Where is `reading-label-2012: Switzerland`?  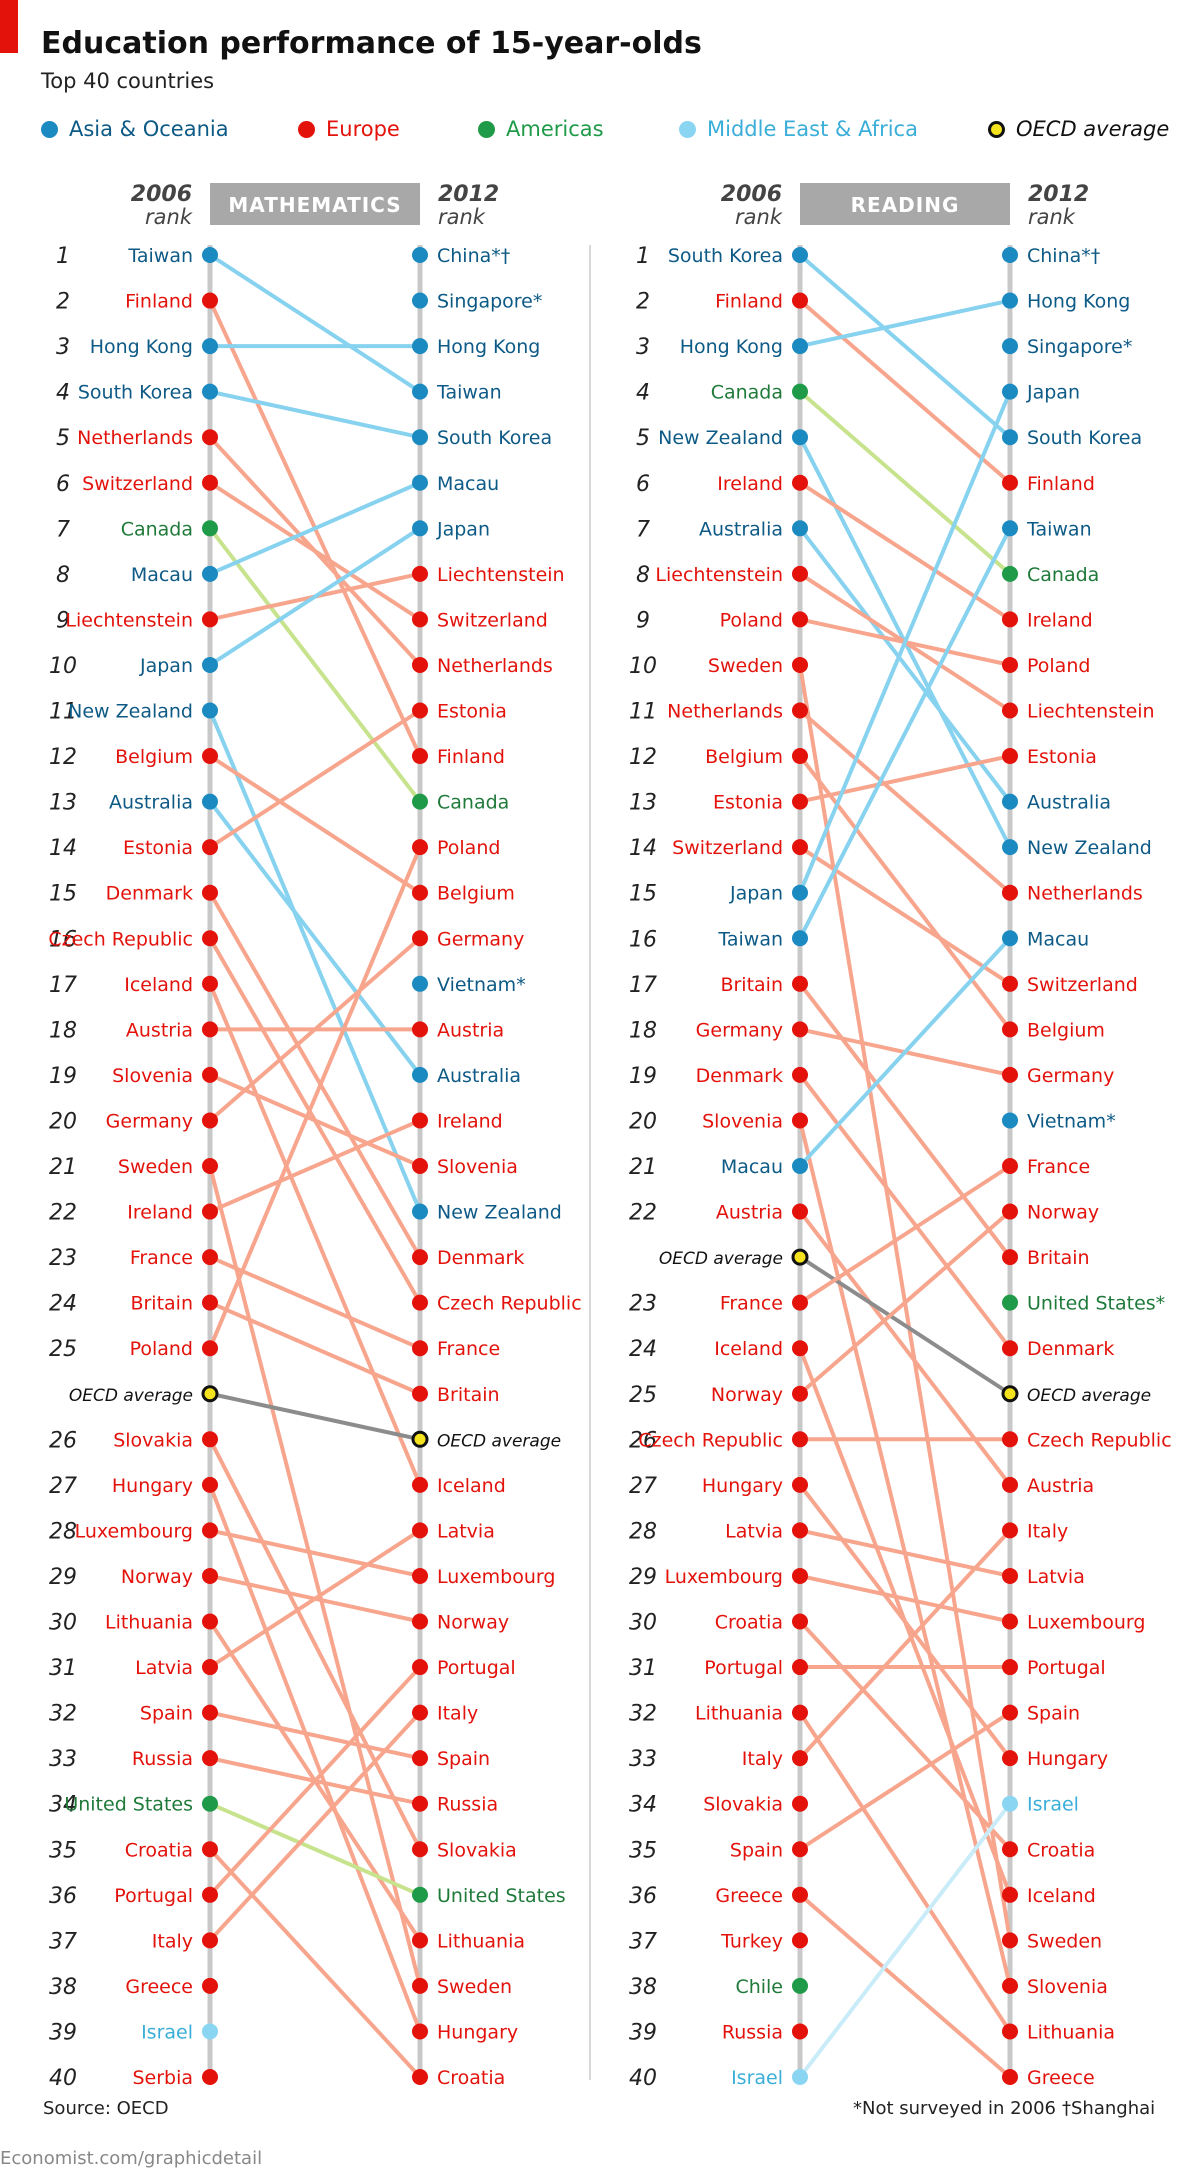 reading-label-2012: Switzerland is located at coordinates (1082, 985).